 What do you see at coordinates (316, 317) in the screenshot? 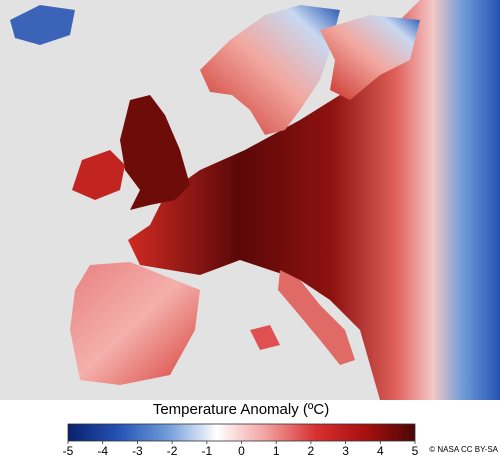
I see `italy` at bounding box center [316, 317].